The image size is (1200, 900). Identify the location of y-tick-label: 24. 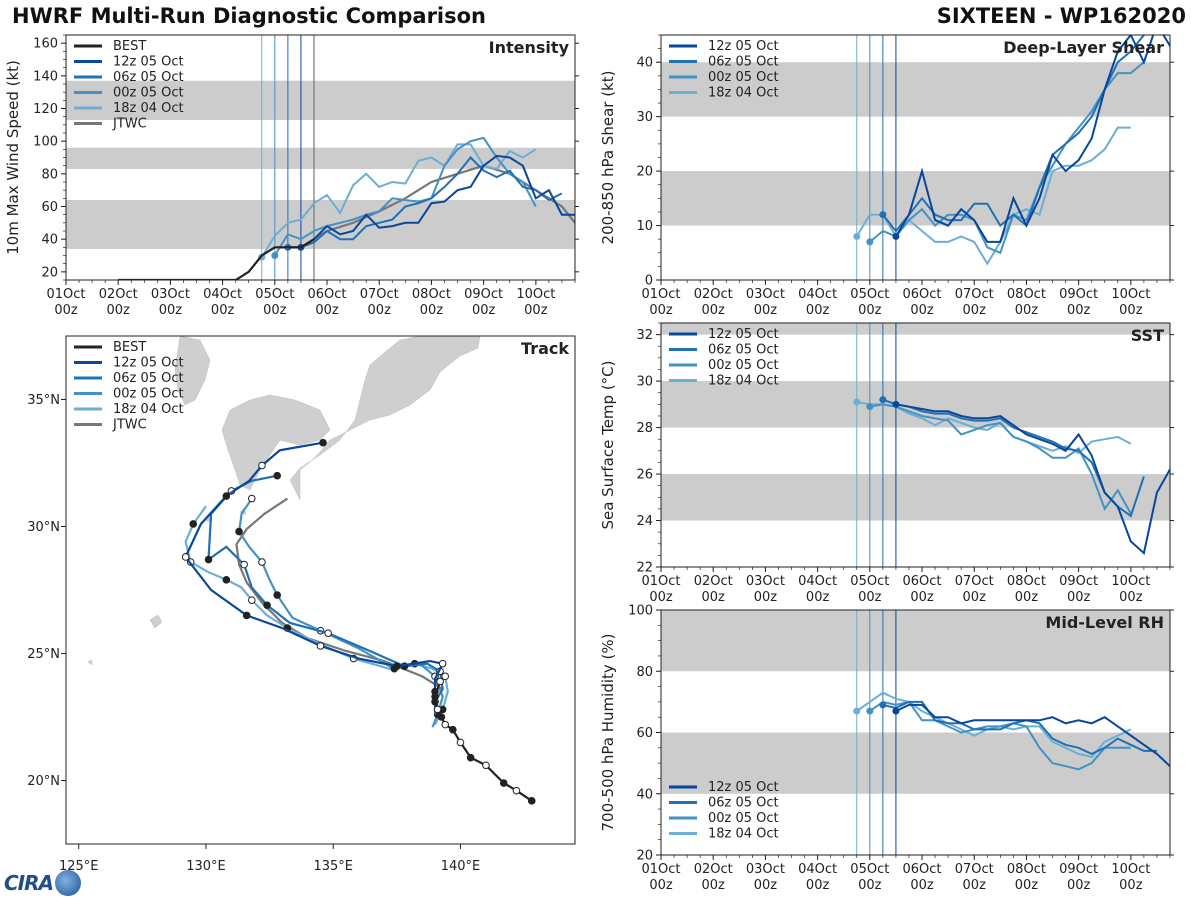
(644, 521).